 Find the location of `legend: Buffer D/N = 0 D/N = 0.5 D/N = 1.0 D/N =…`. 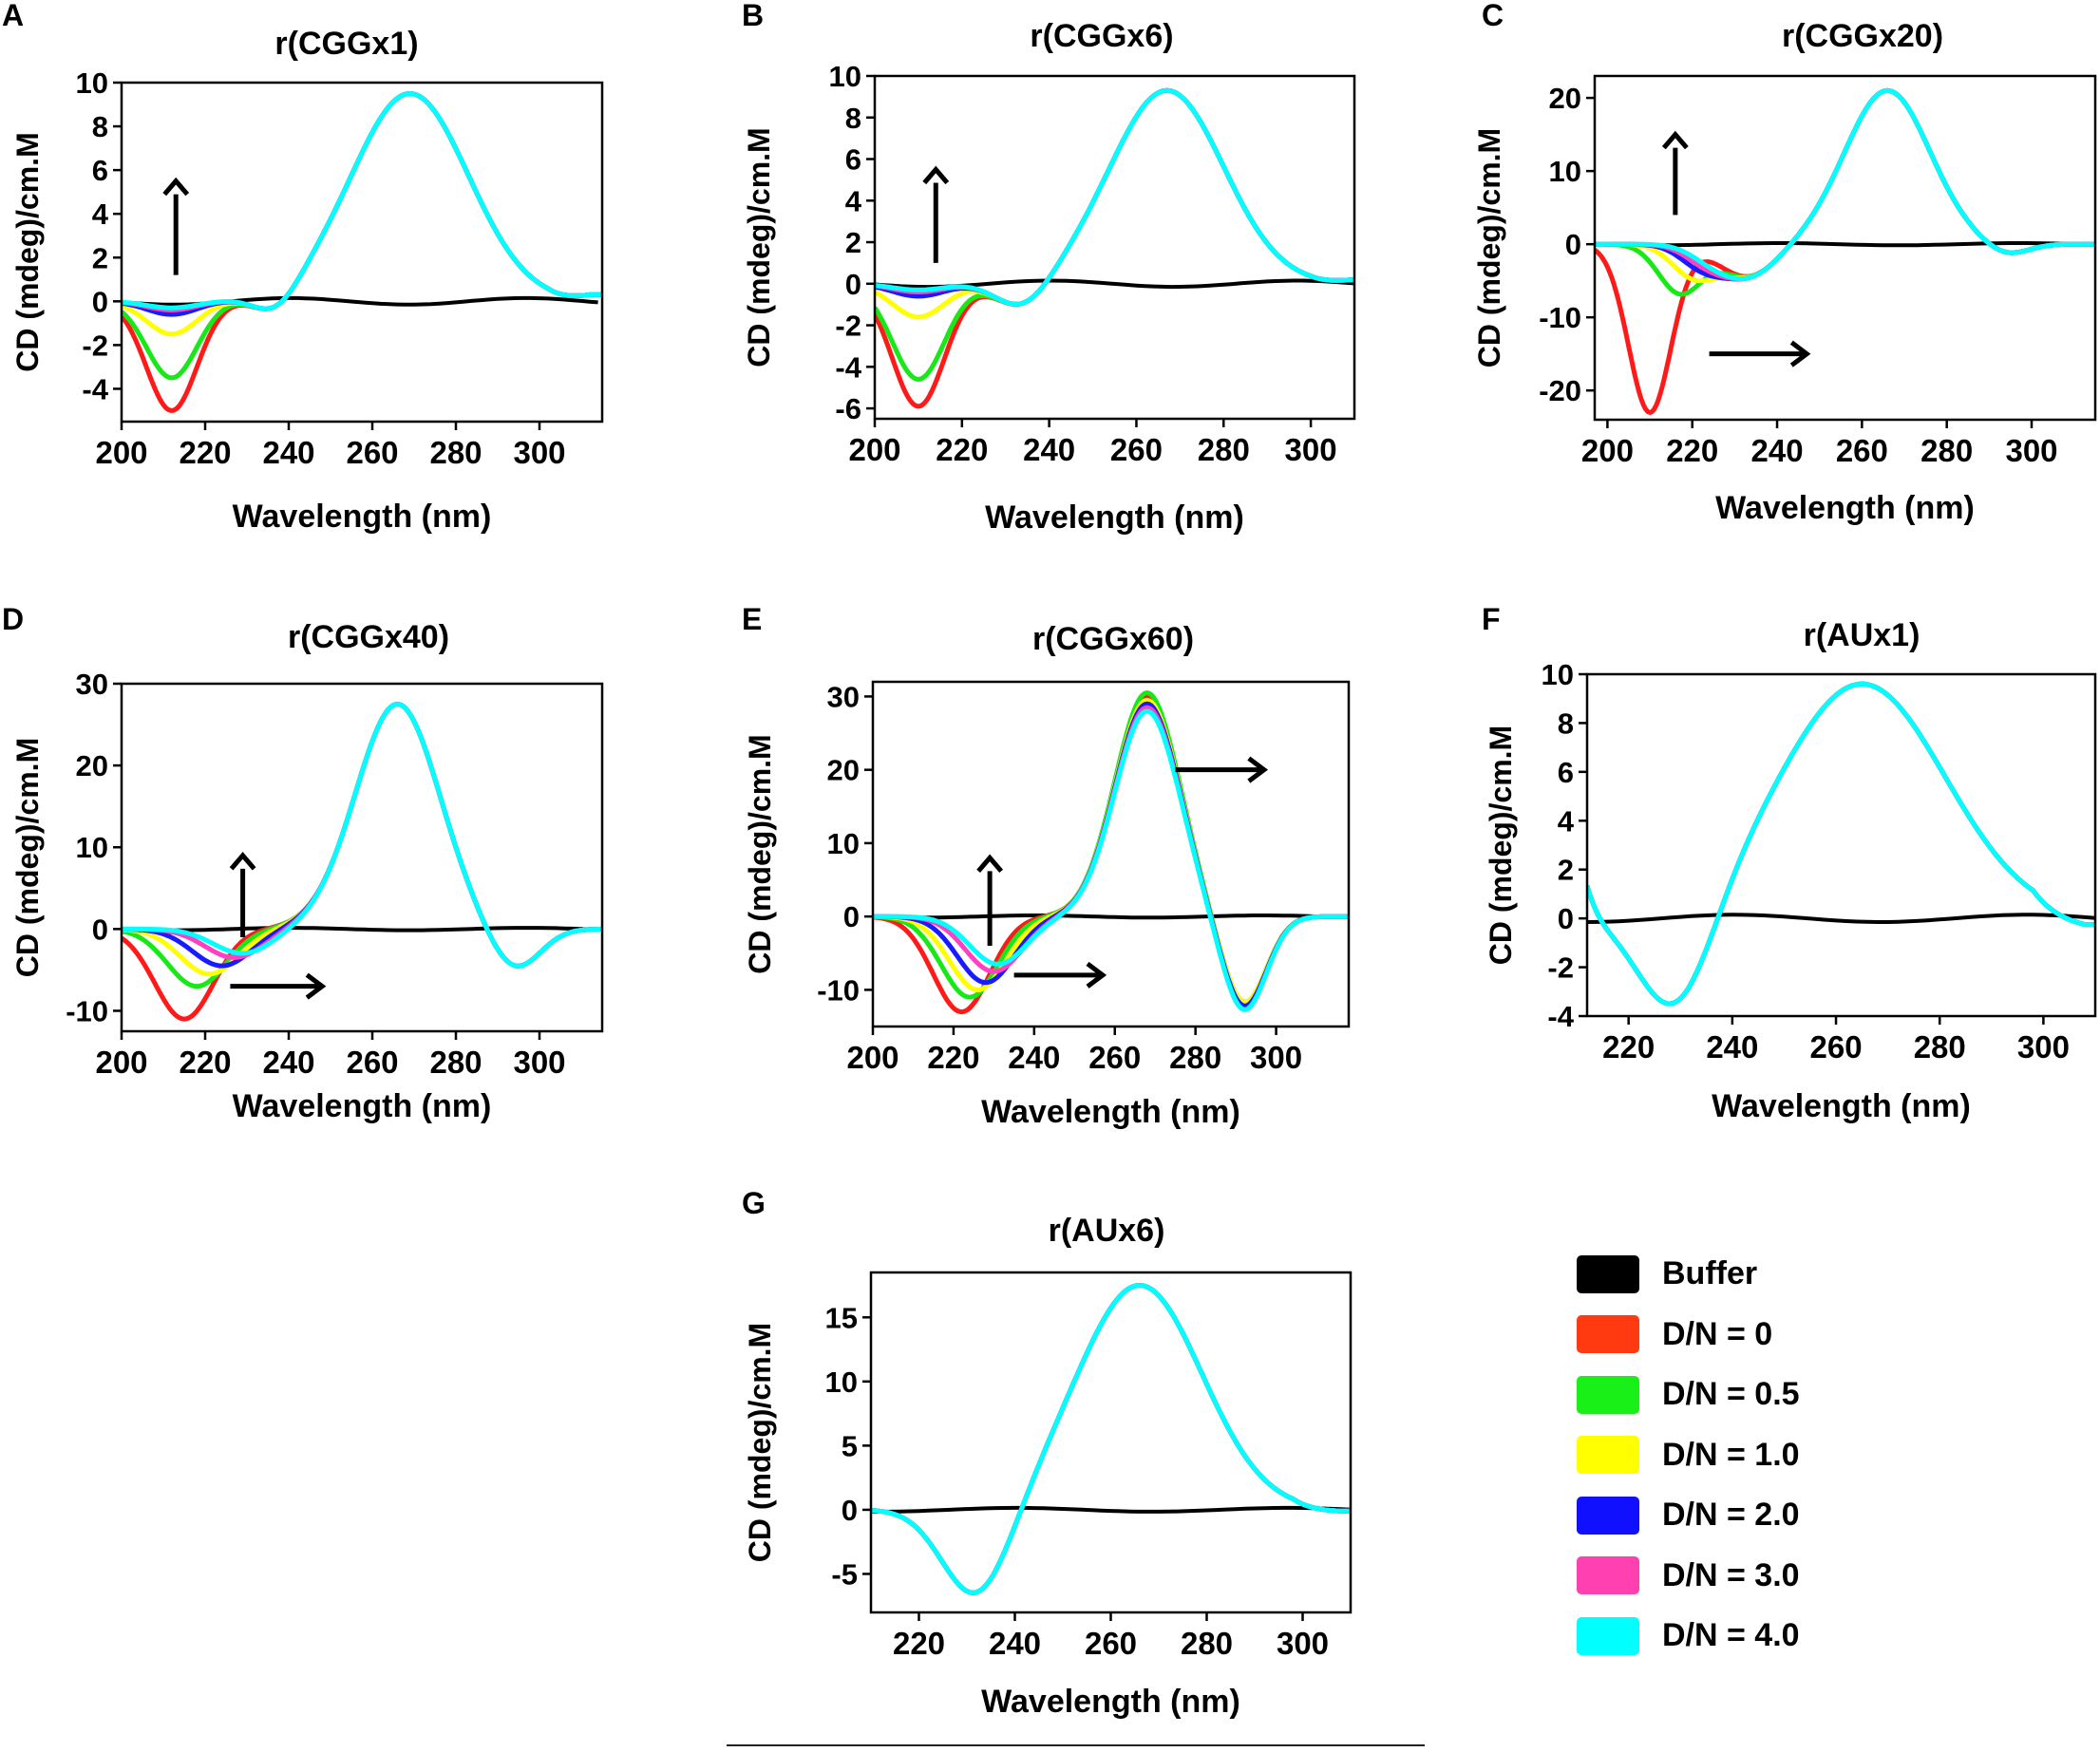

legend: Buffer D/N = 0 D/N = 0.5 D/N = 1.0 D/N =… is located at coordinates (1777, 1455).